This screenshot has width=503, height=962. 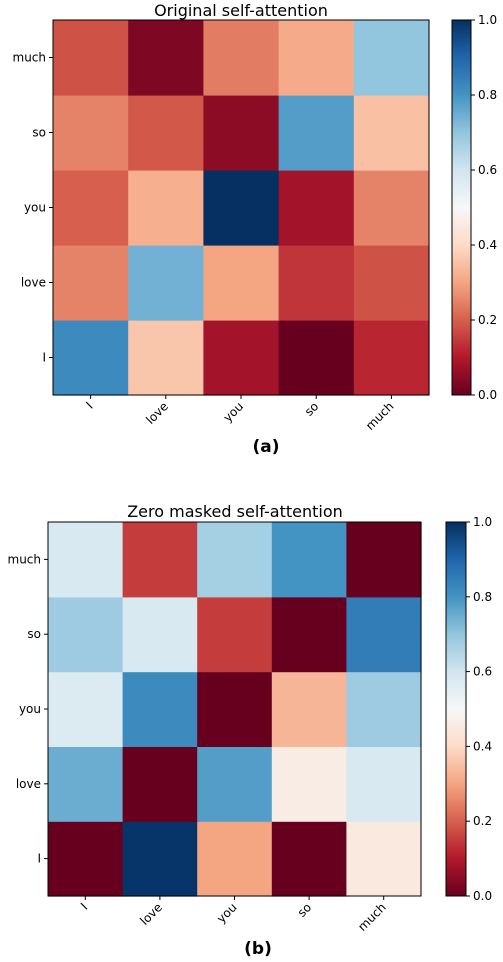 I want to click on colorbar-gradient-b, so click(x=456, y=709).